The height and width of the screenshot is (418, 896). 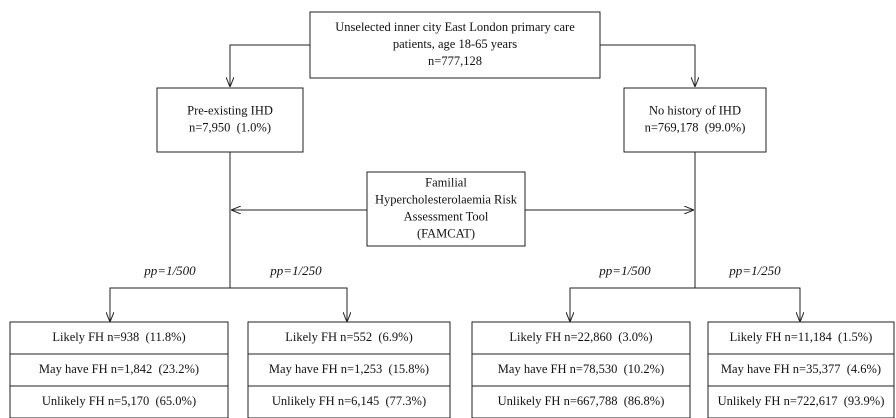 I want to click on result-text: Unlikely FH n=722,617 (93.9%), so click(x=801, y=401).